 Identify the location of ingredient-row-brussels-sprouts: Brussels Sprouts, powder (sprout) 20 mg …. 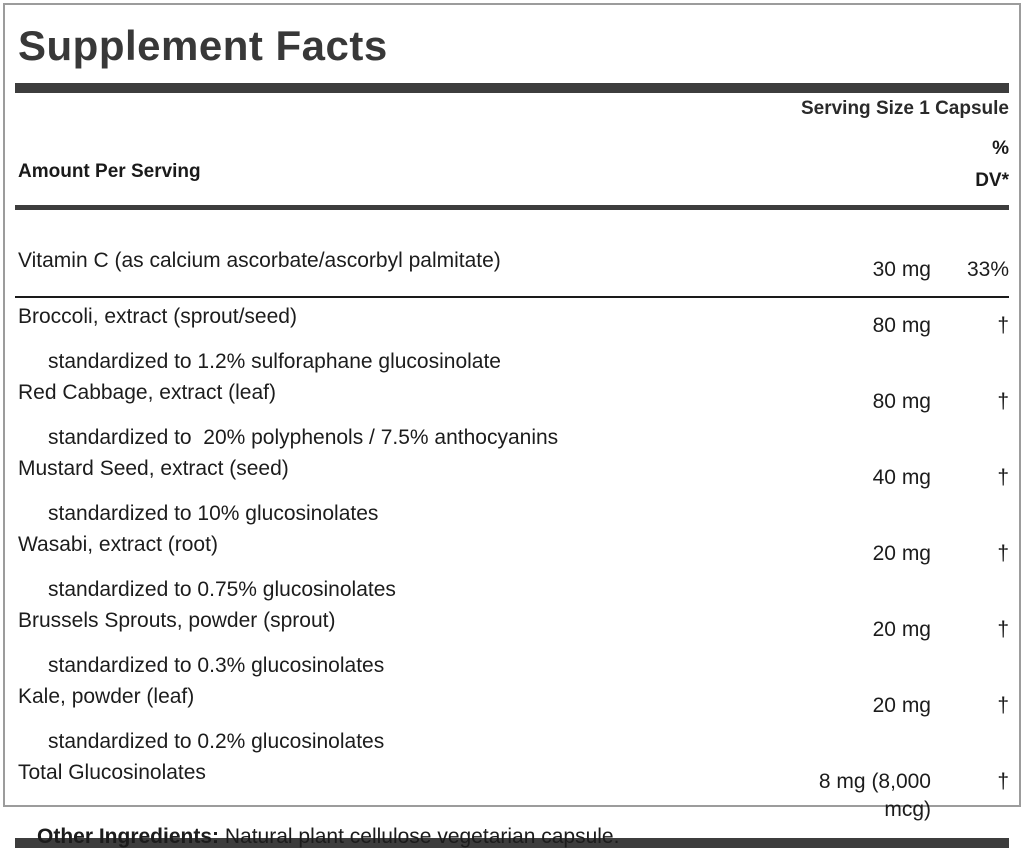
(512, 625).